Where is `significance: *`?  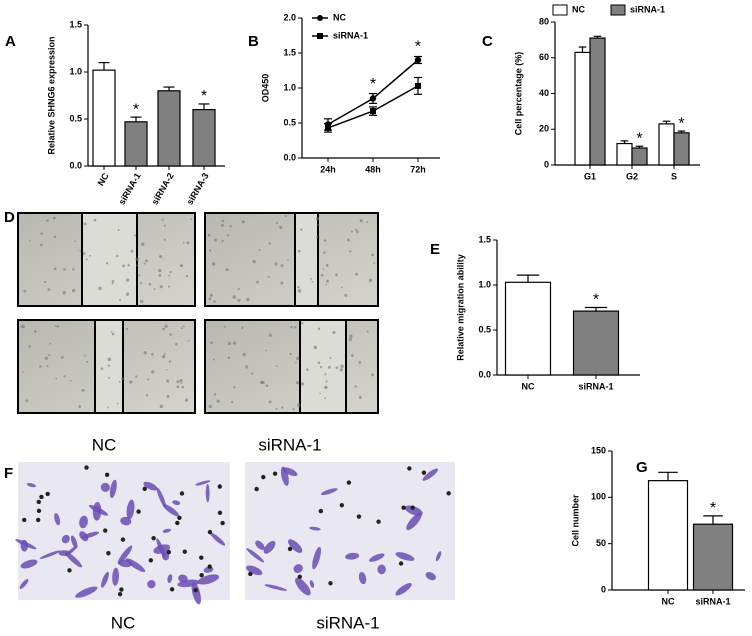 significance: * is located at coordinates (639, 138).